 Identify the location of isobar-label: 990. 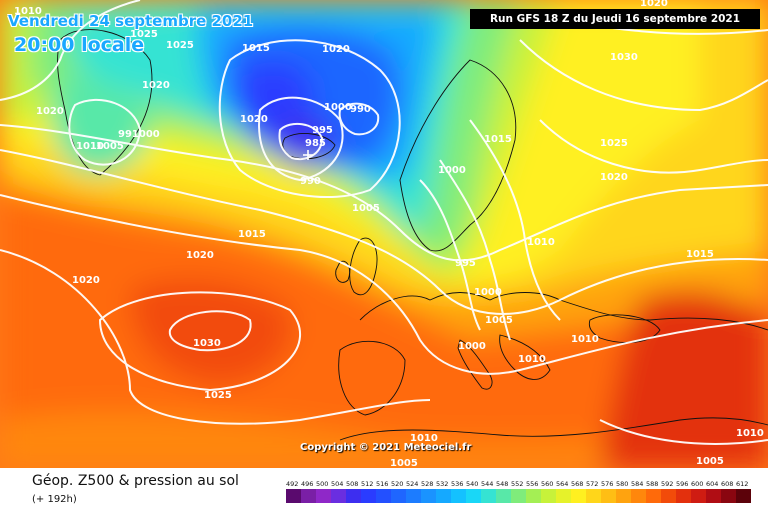
(360, 109).